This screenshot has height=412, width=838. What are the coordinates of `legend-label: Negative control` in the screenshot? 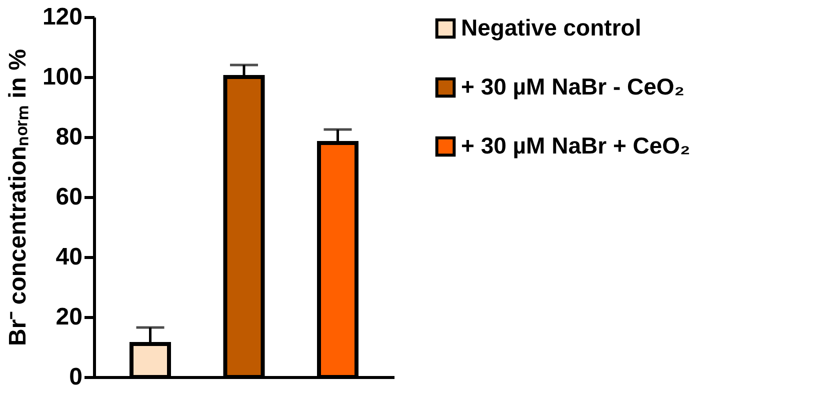 It's located at (551, 27).